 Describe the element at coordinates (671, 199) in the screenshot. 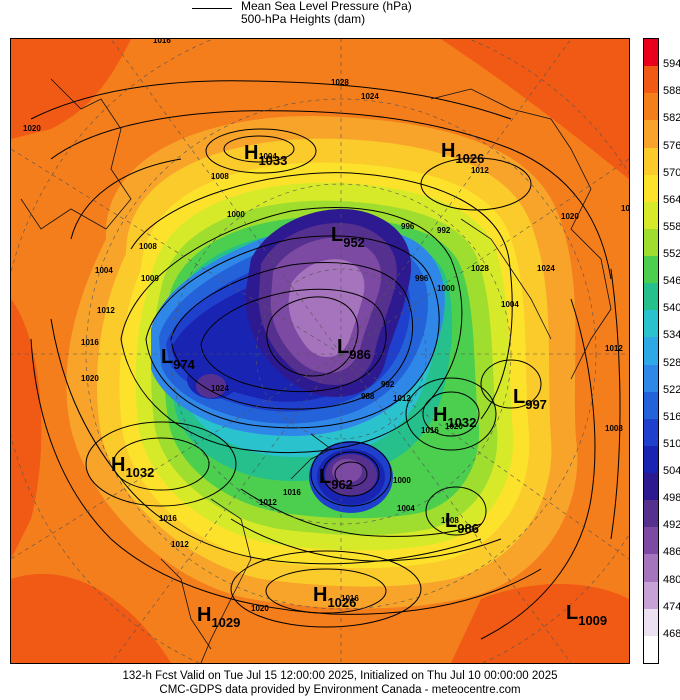

I see `colorbar-tick-label: 564` at that location.